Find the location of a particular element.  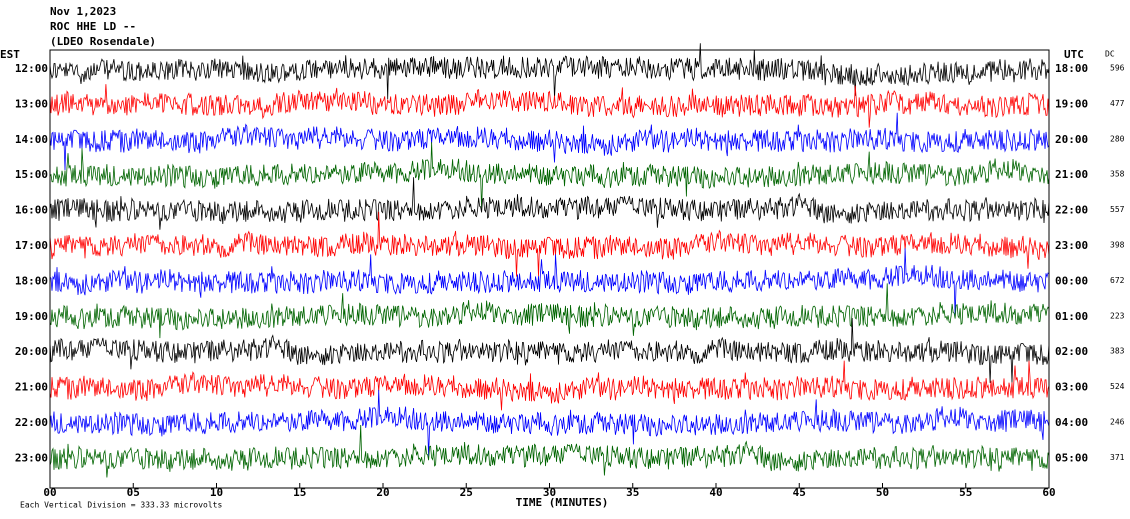

x-tick-label: 05 is located at coordinates (133, 492).